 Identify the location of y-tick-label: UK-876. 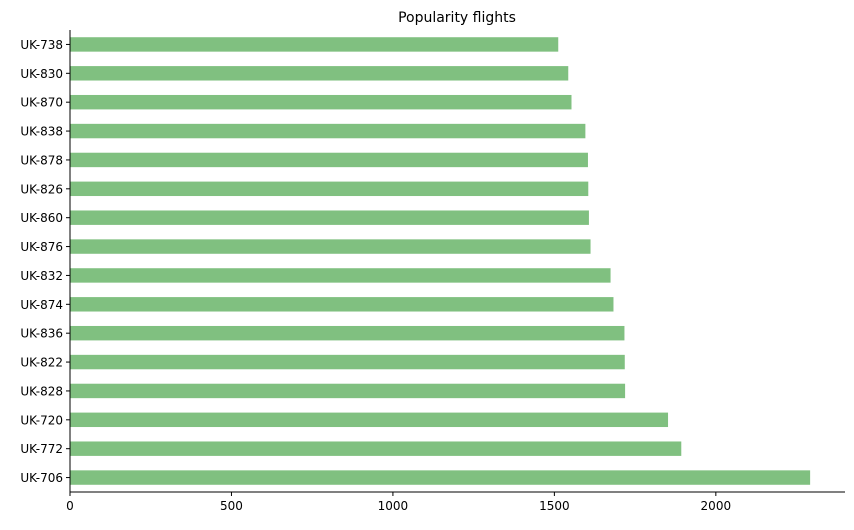
(41, 247).